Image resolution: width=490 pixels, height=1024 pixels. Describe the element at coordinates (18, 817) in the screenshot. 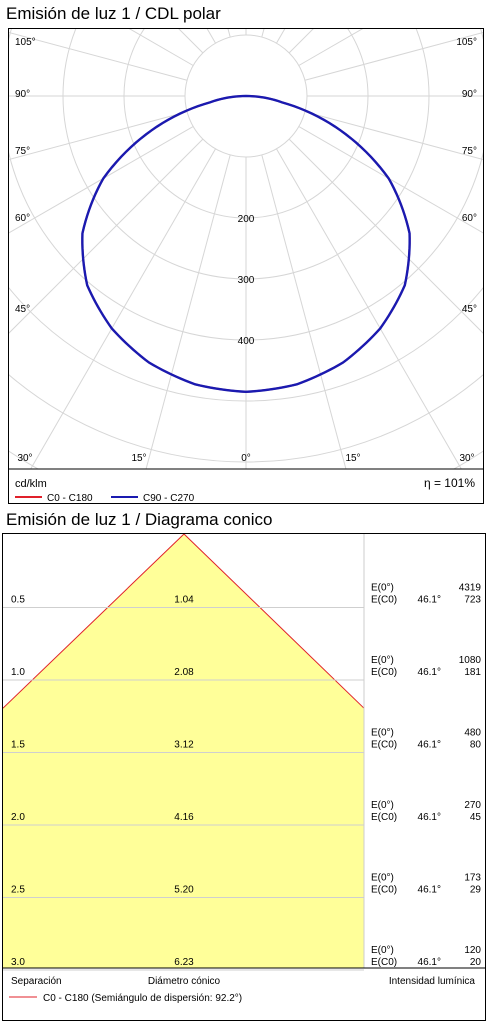

I see `separation-value: 2.0` at that location.